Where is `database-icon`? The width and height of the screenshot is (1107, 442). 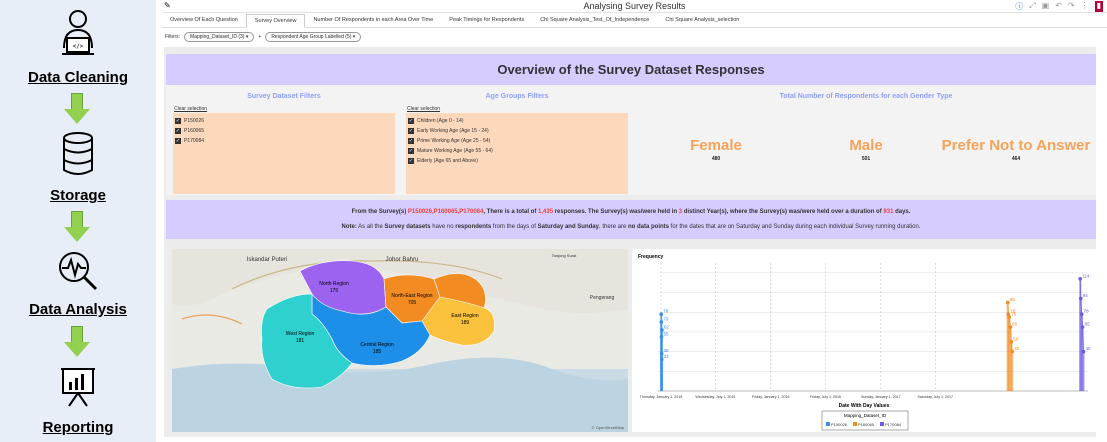 database-icon is located at coordinates (78, 153).